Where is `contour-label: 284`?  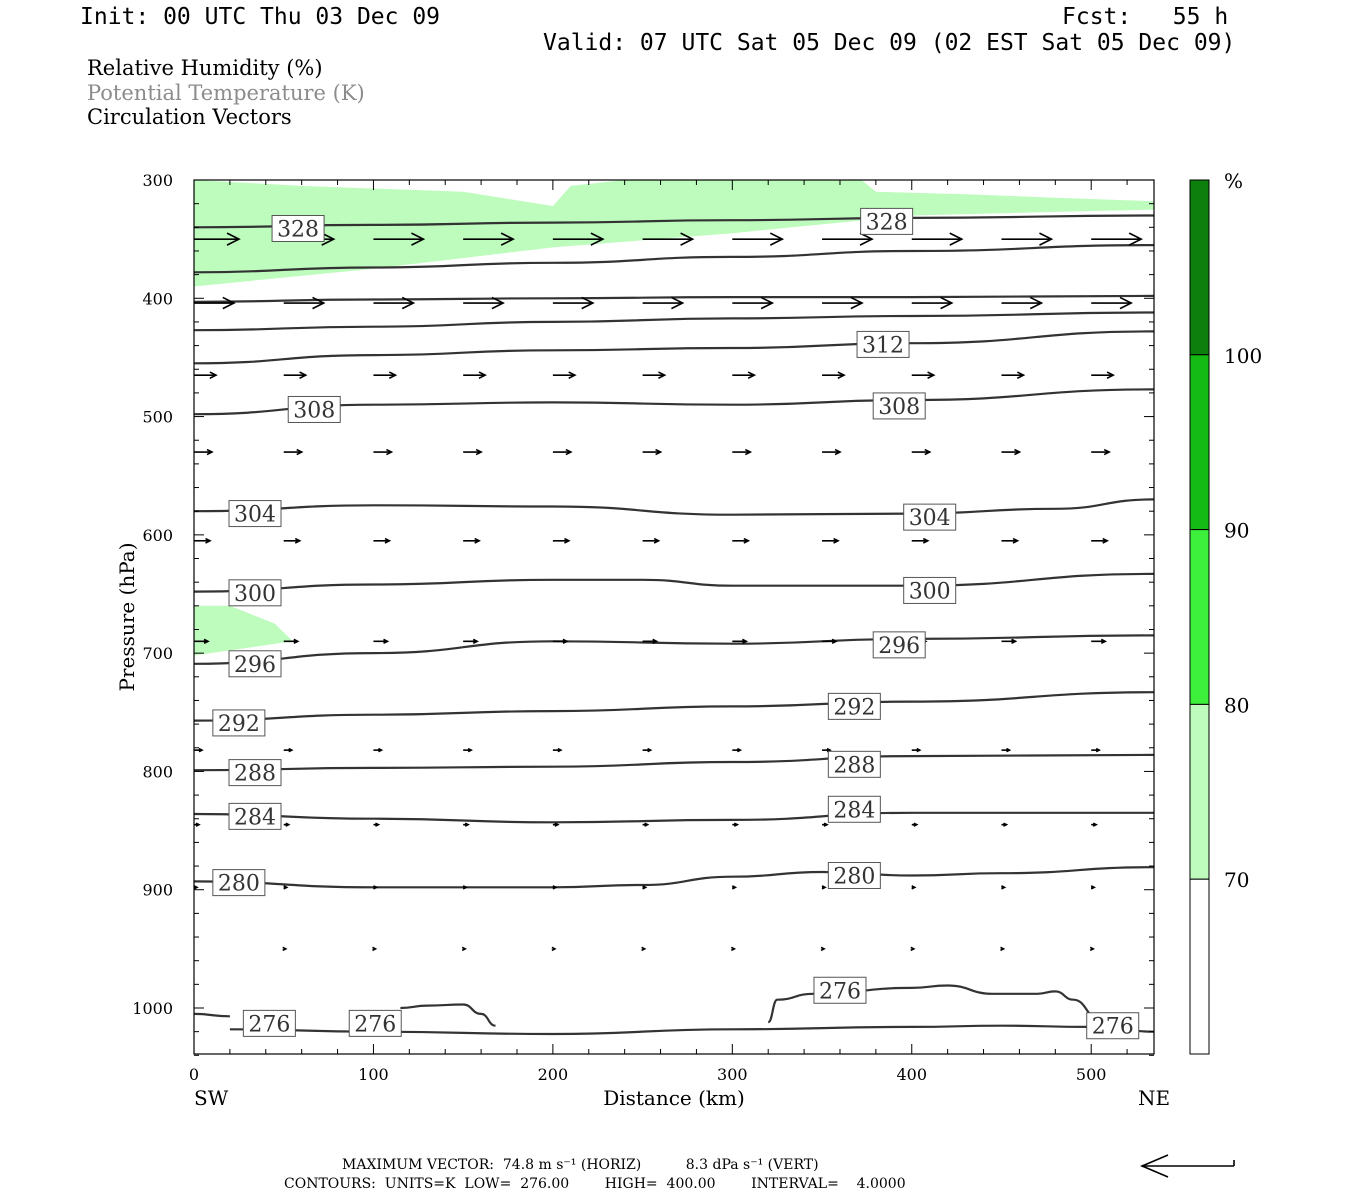 contour-label: 284 is located at coordinates (854, 809).